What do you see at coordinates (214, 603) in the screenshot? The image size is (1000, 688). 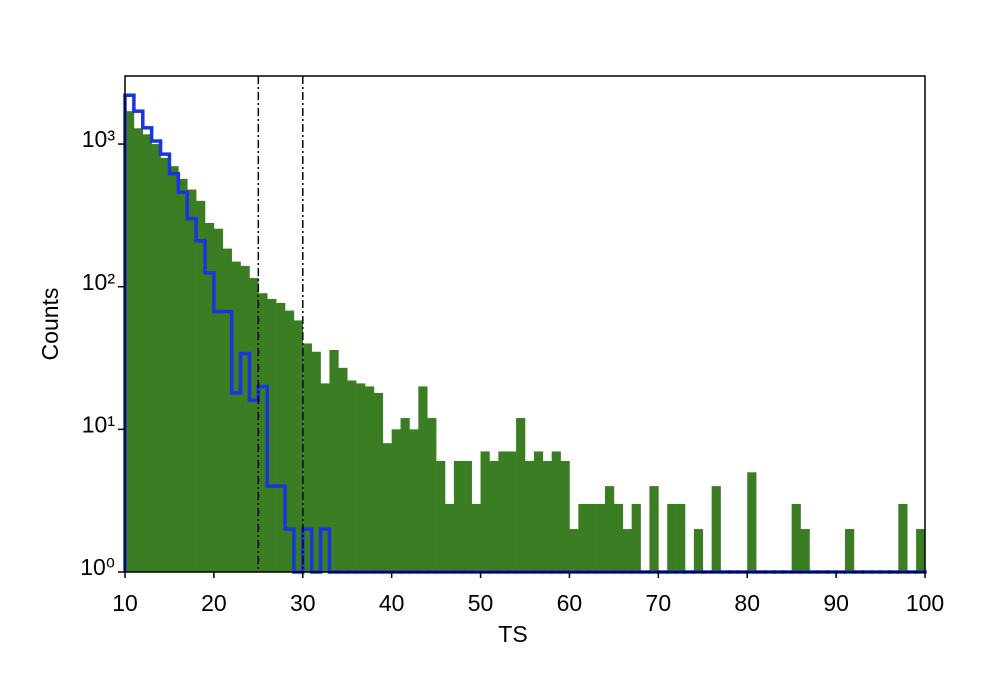 I see `x-tick-label: 20` at bounding box center [214, 603].